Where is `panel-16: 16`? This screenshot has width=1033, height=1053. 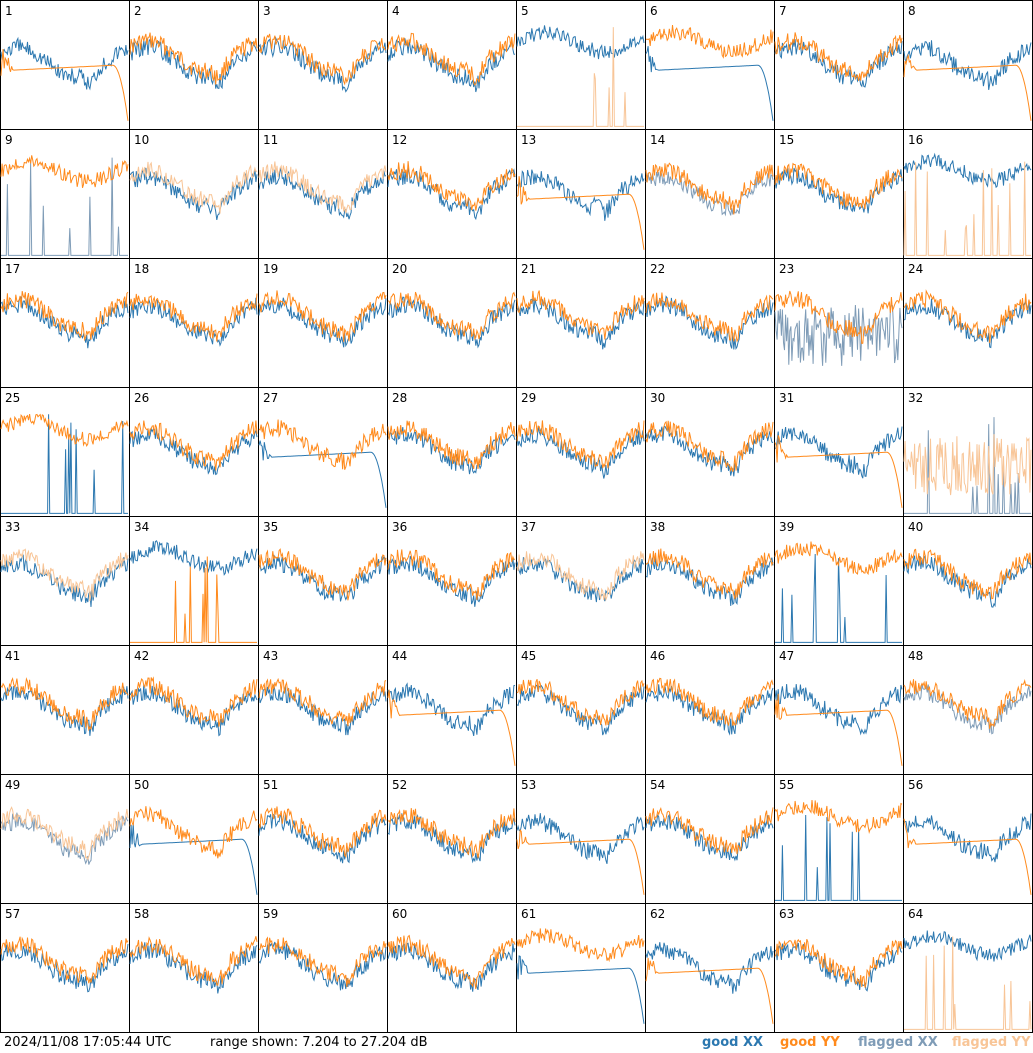
panel-16: 16 is located at coordinates (968, 194).